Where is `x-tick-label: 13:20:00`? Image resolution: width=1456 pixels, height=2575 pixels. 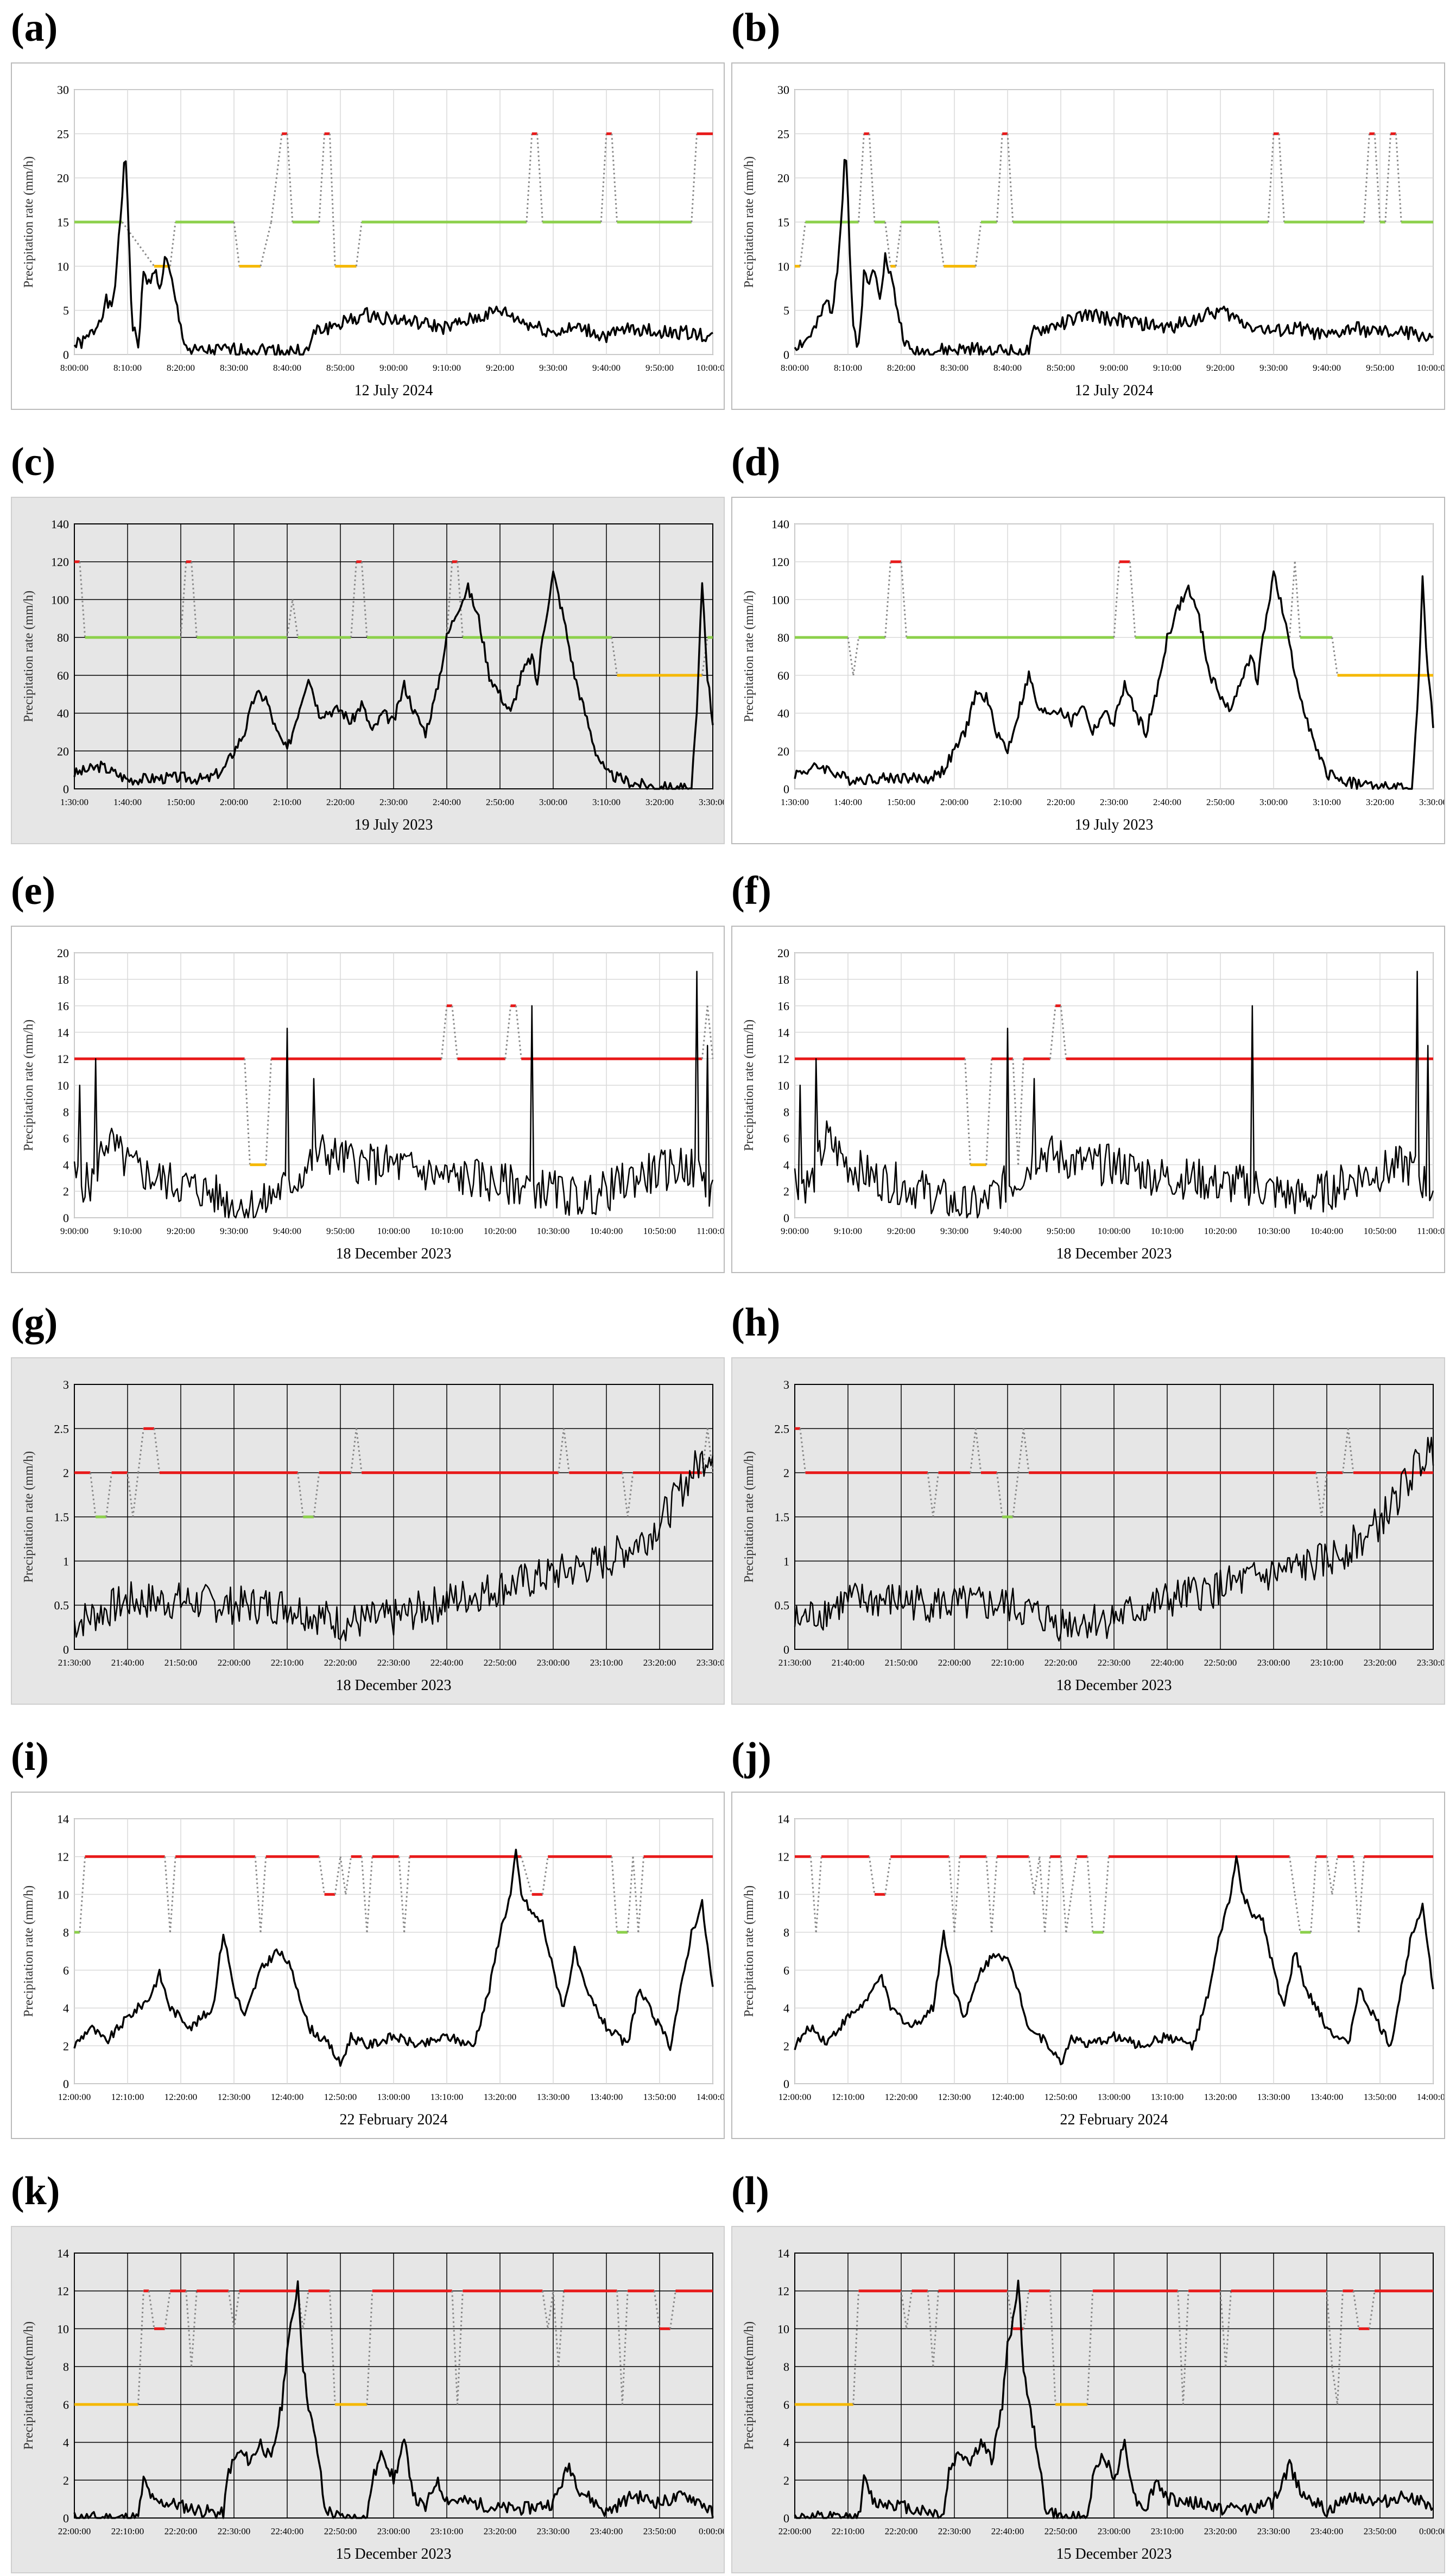
x-tick-label: 13:20:00 is located at coordinates (1220, 2097).